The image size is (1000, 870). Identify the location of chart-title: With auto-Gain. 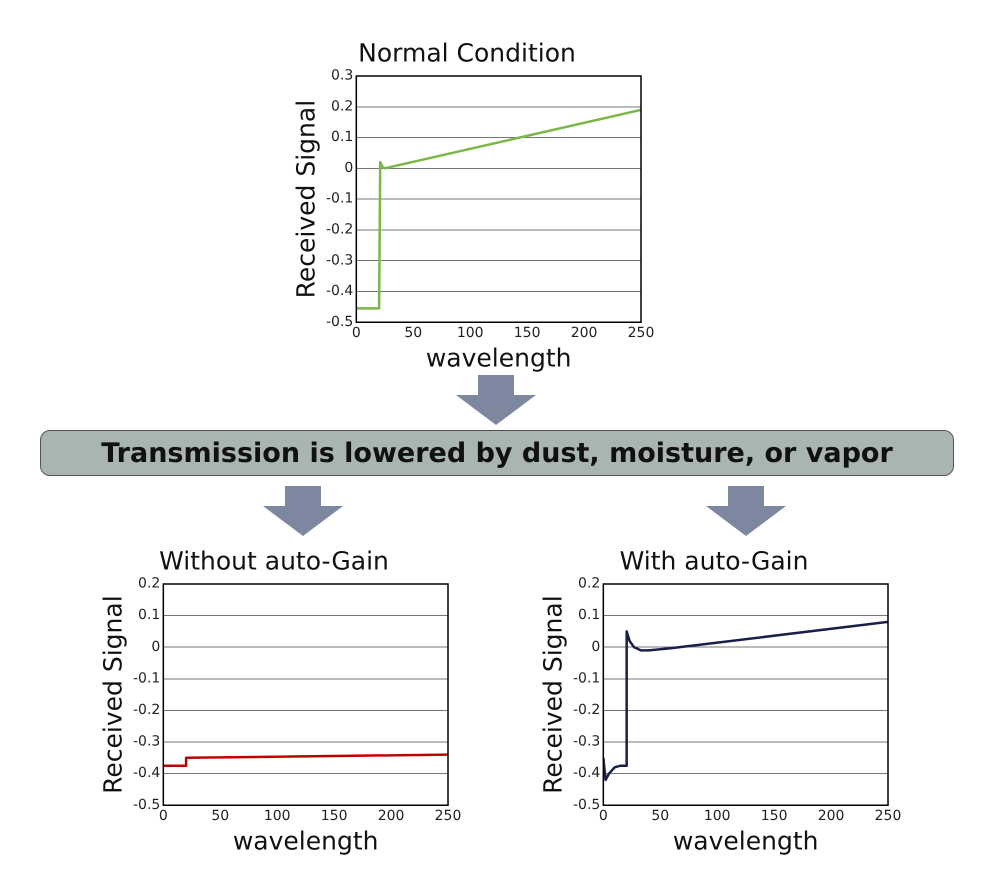
(714, 561).